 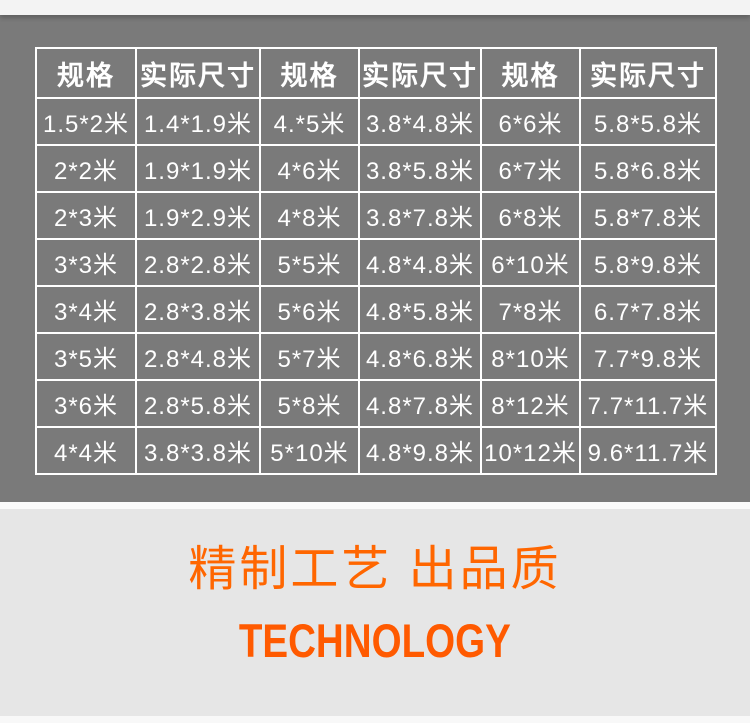 I want to click on spec-table-row: 2*3米 1.9*2.9米 4*8米 3.8*7.8米 6*8米 5.8*7.8米, so click(x=376, y=215).